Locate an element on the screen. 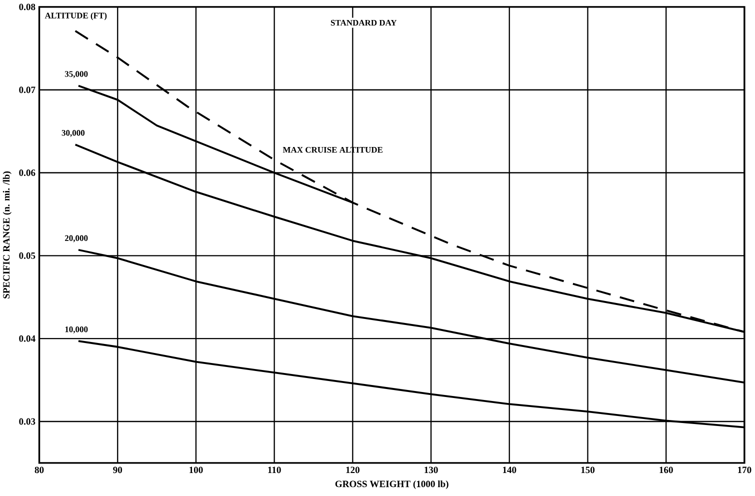  series-label: 20,000 is located at coordinates (76, 238).